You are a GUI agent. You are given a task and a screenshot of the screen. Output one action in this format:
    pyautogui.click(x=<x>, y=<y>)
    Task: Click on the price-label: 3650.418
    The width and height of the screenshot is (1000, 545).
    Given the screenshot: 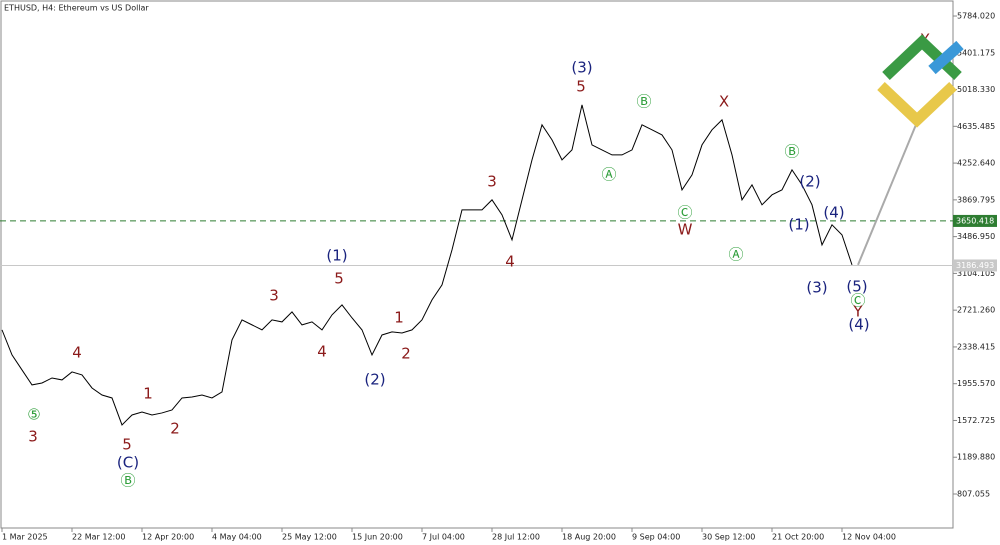 What is the action you would take?
    pyautogui.click(x=975, y=220)
    